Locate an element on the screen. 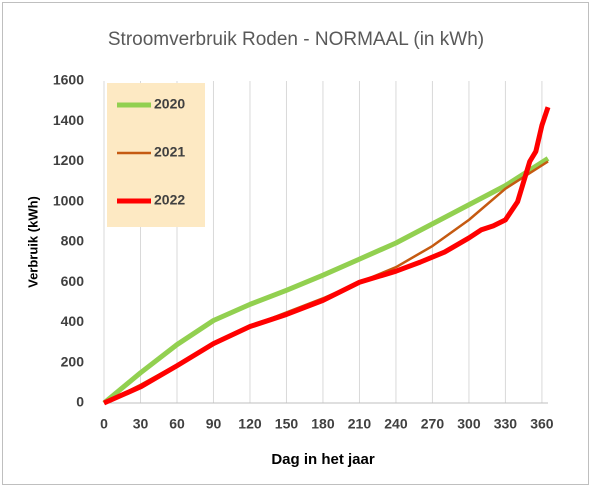  x-tick-label: 360 is located at coordinates (542, 424).